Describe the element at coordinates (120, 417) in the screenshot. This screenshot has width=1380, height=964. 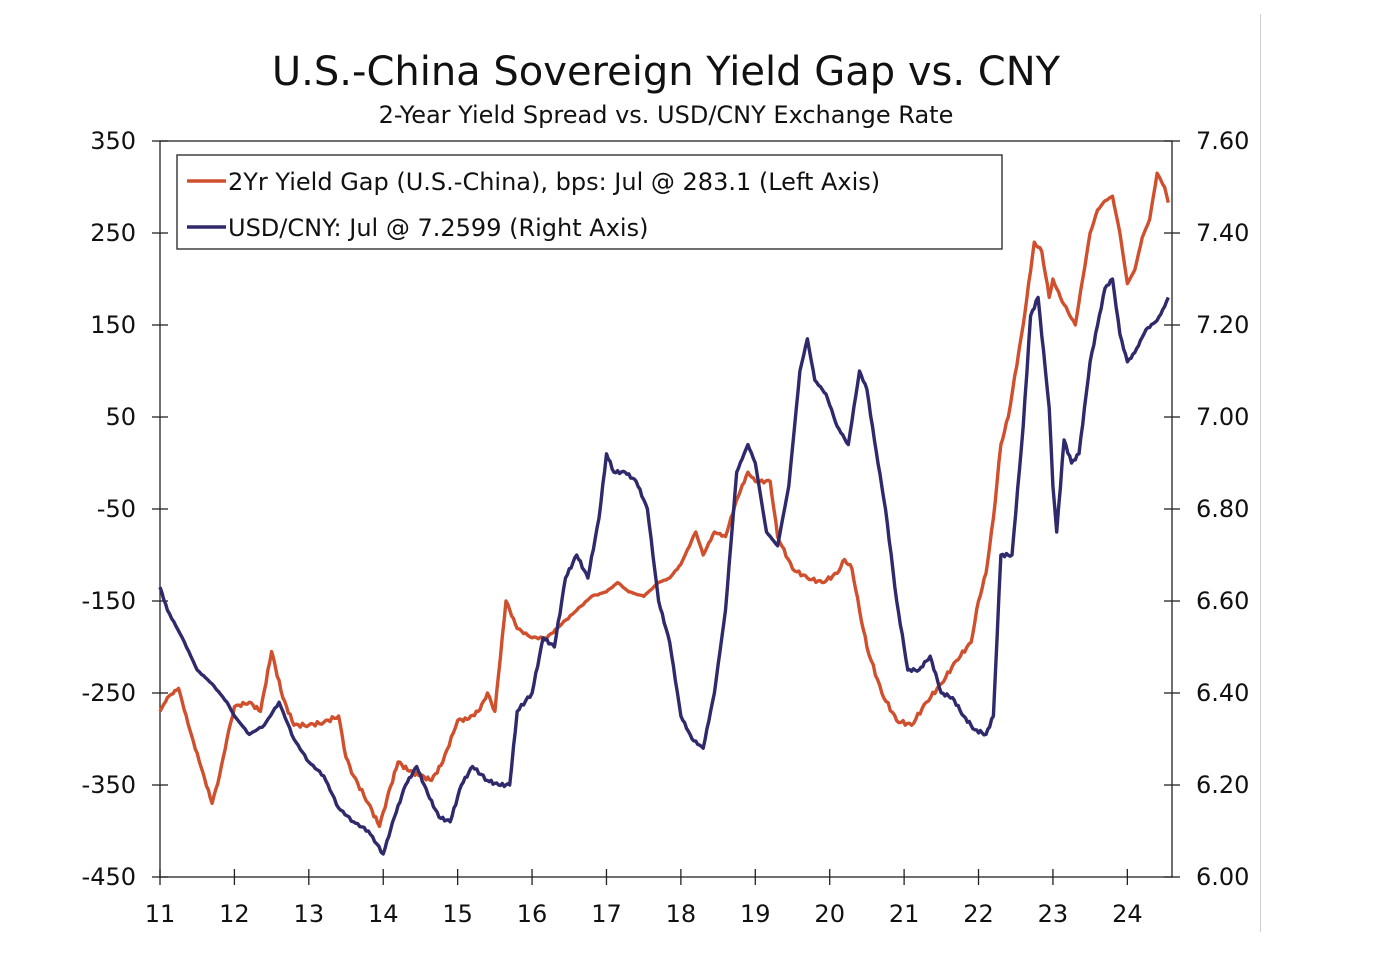
I see `y-left-tick-label: 50` at that location.